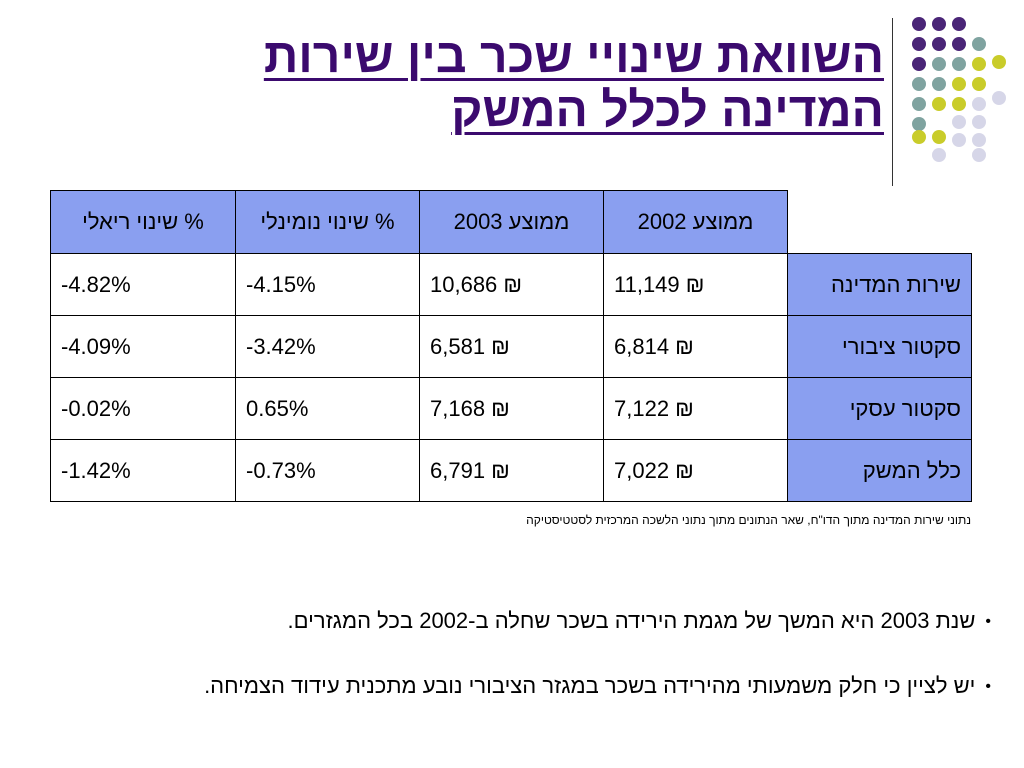 Image resolution: width=1024 pixels, height=768 pixels. Describe the element at coordinates (143, 284) in the screenshot. I see `table-cell: -4.82%` at that location.